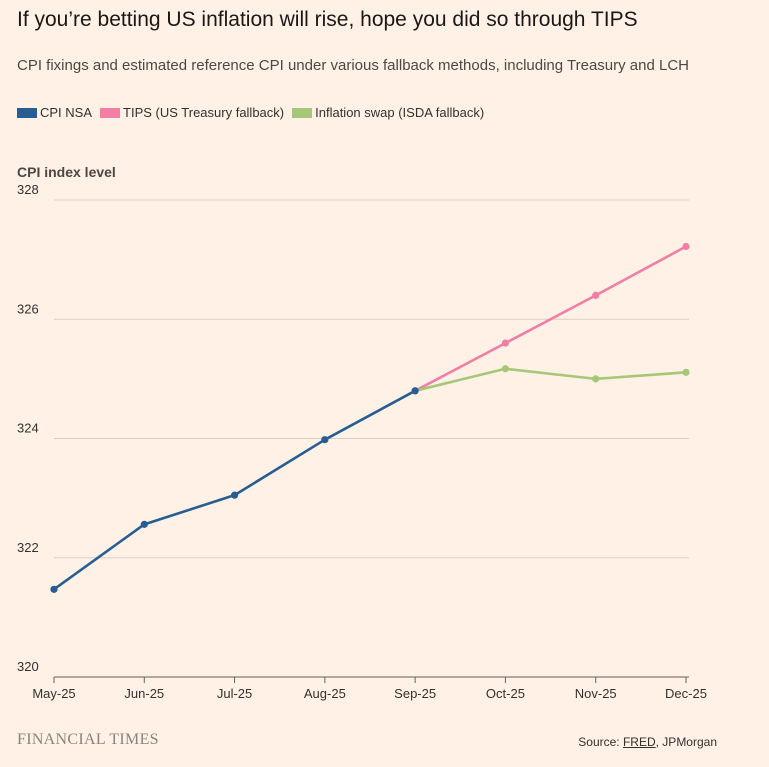 This screenshot has height=767, width=769. I want to click on legend-swatch-swap, so click(302, 112).